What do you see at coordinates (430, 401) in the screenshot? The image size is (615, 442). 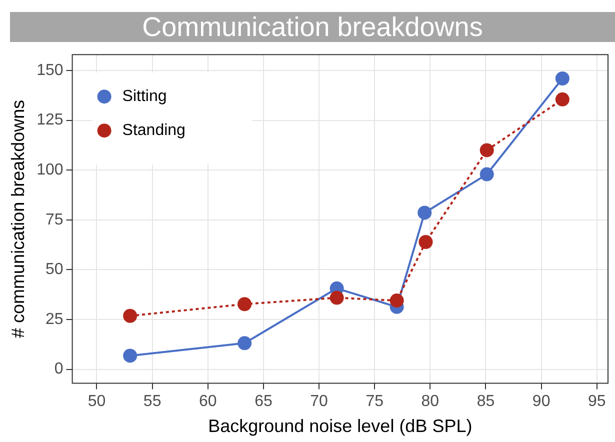 I see `x-tick-label: 80` at bounding box center [430, 401].